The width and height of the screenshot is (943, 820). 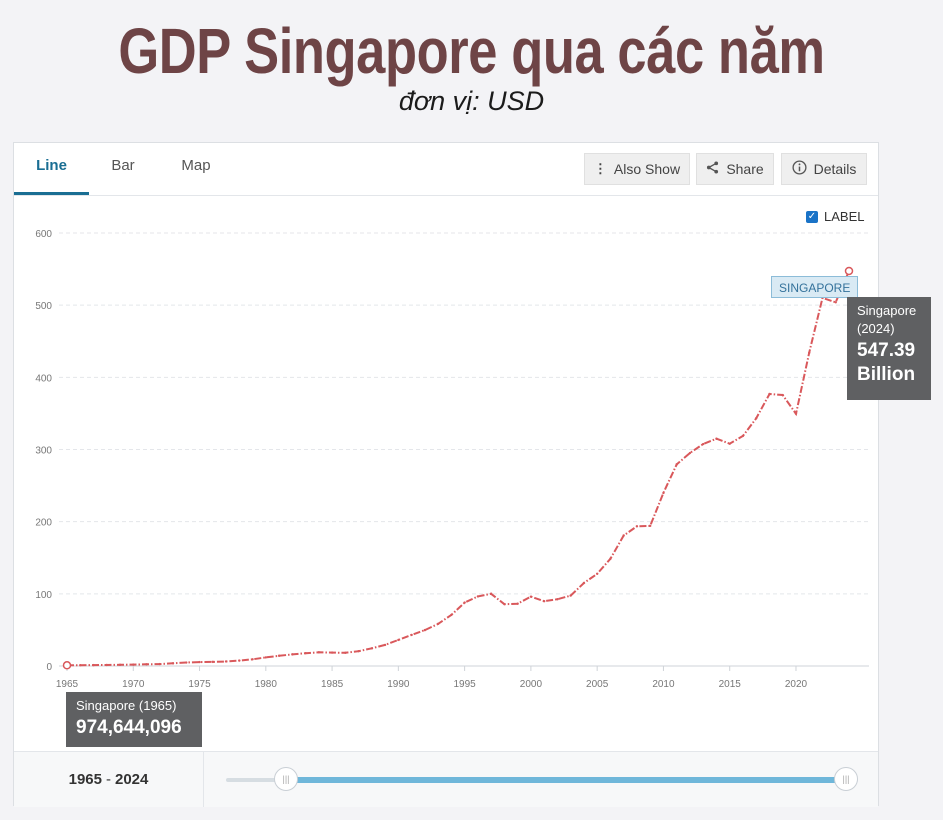 I want to click on range-to: 2024, so click(x=132, y=779).